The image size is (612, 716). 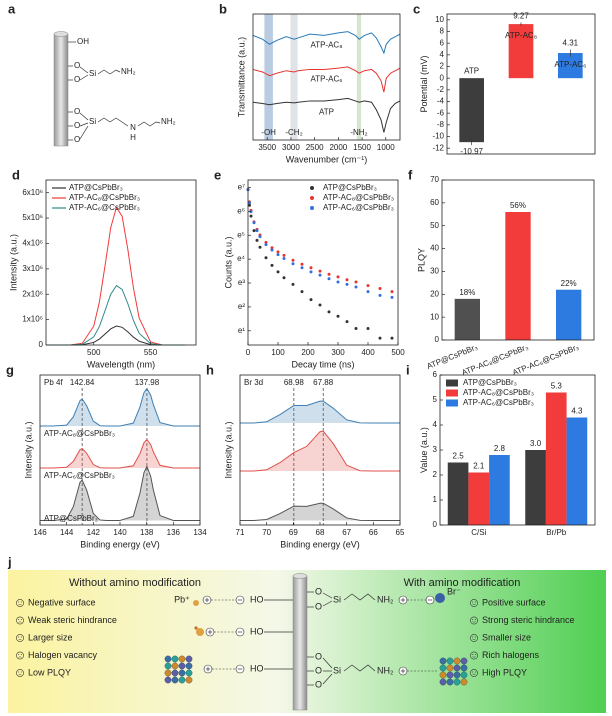 I want to click on value-label: 3.0, so click(x=536, y=443).